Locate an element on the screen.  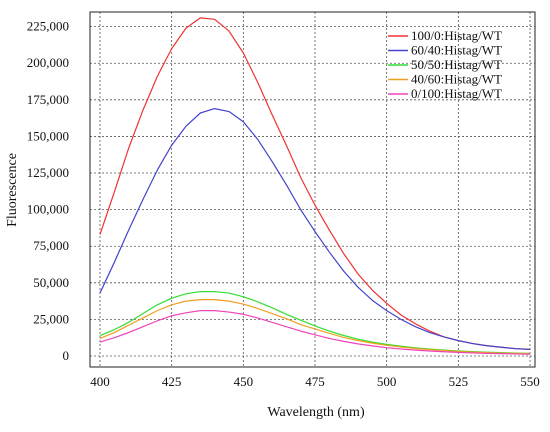
legend-label-4: 40/60:Histag/WT is located at coordinates (456, 79).